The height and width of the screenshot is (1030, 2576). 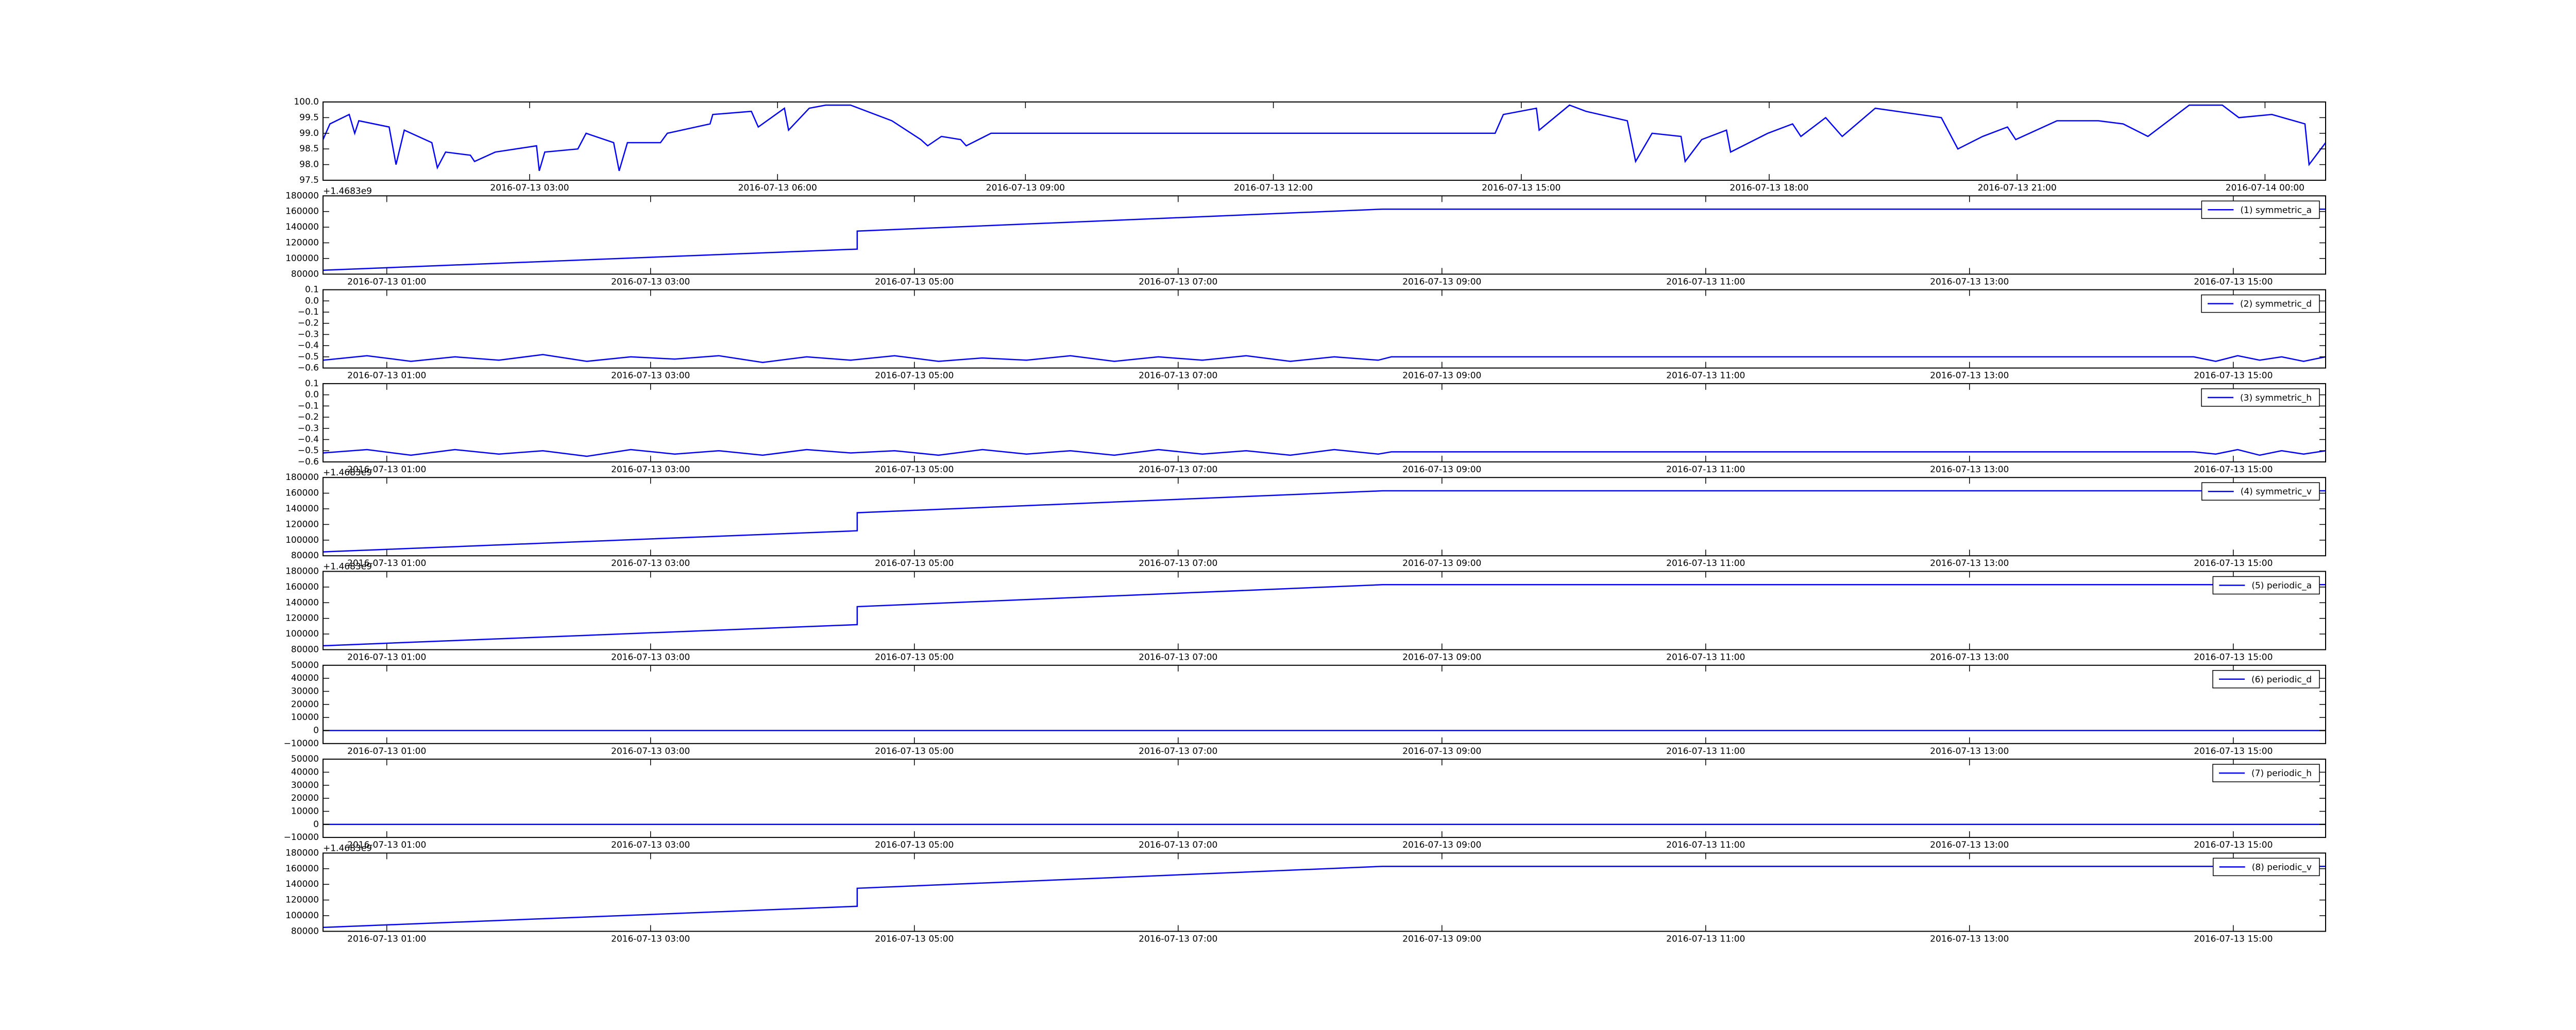 What do you see at coordinates (316, 730) in the screenshot?
I see `y-tick-label: 0` at bounding box center [316, 730].